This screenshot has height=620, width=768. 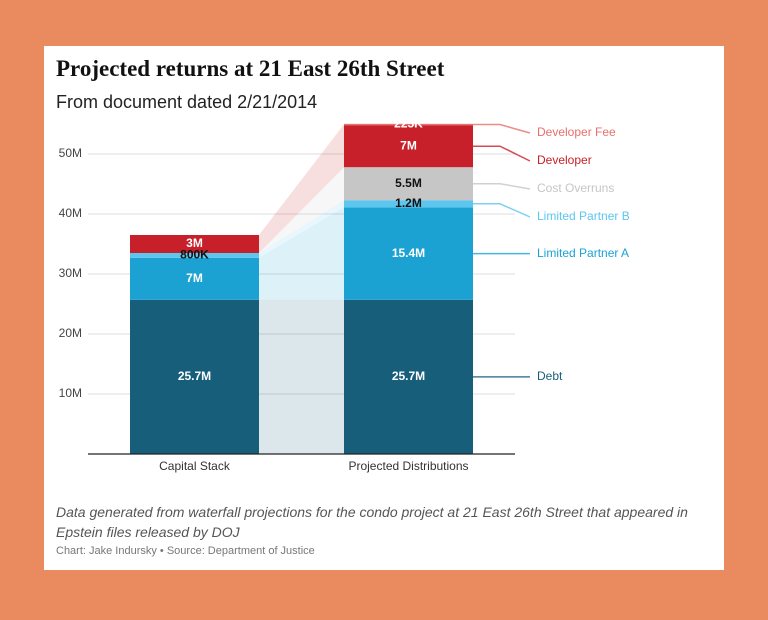 I want to click on x-tick-label: Projected Distributions, so click(x=408, y=466).